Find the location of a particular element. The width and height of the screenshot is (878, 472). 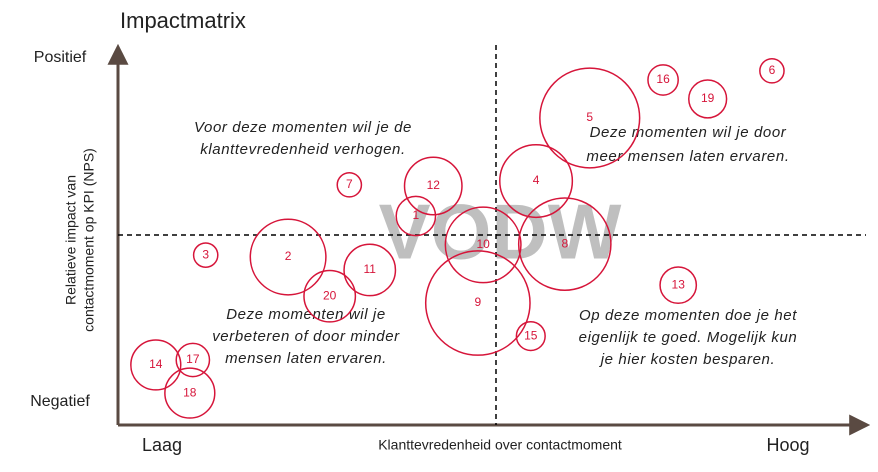

bubble-label: 14 is located at coordinates (156, 364).